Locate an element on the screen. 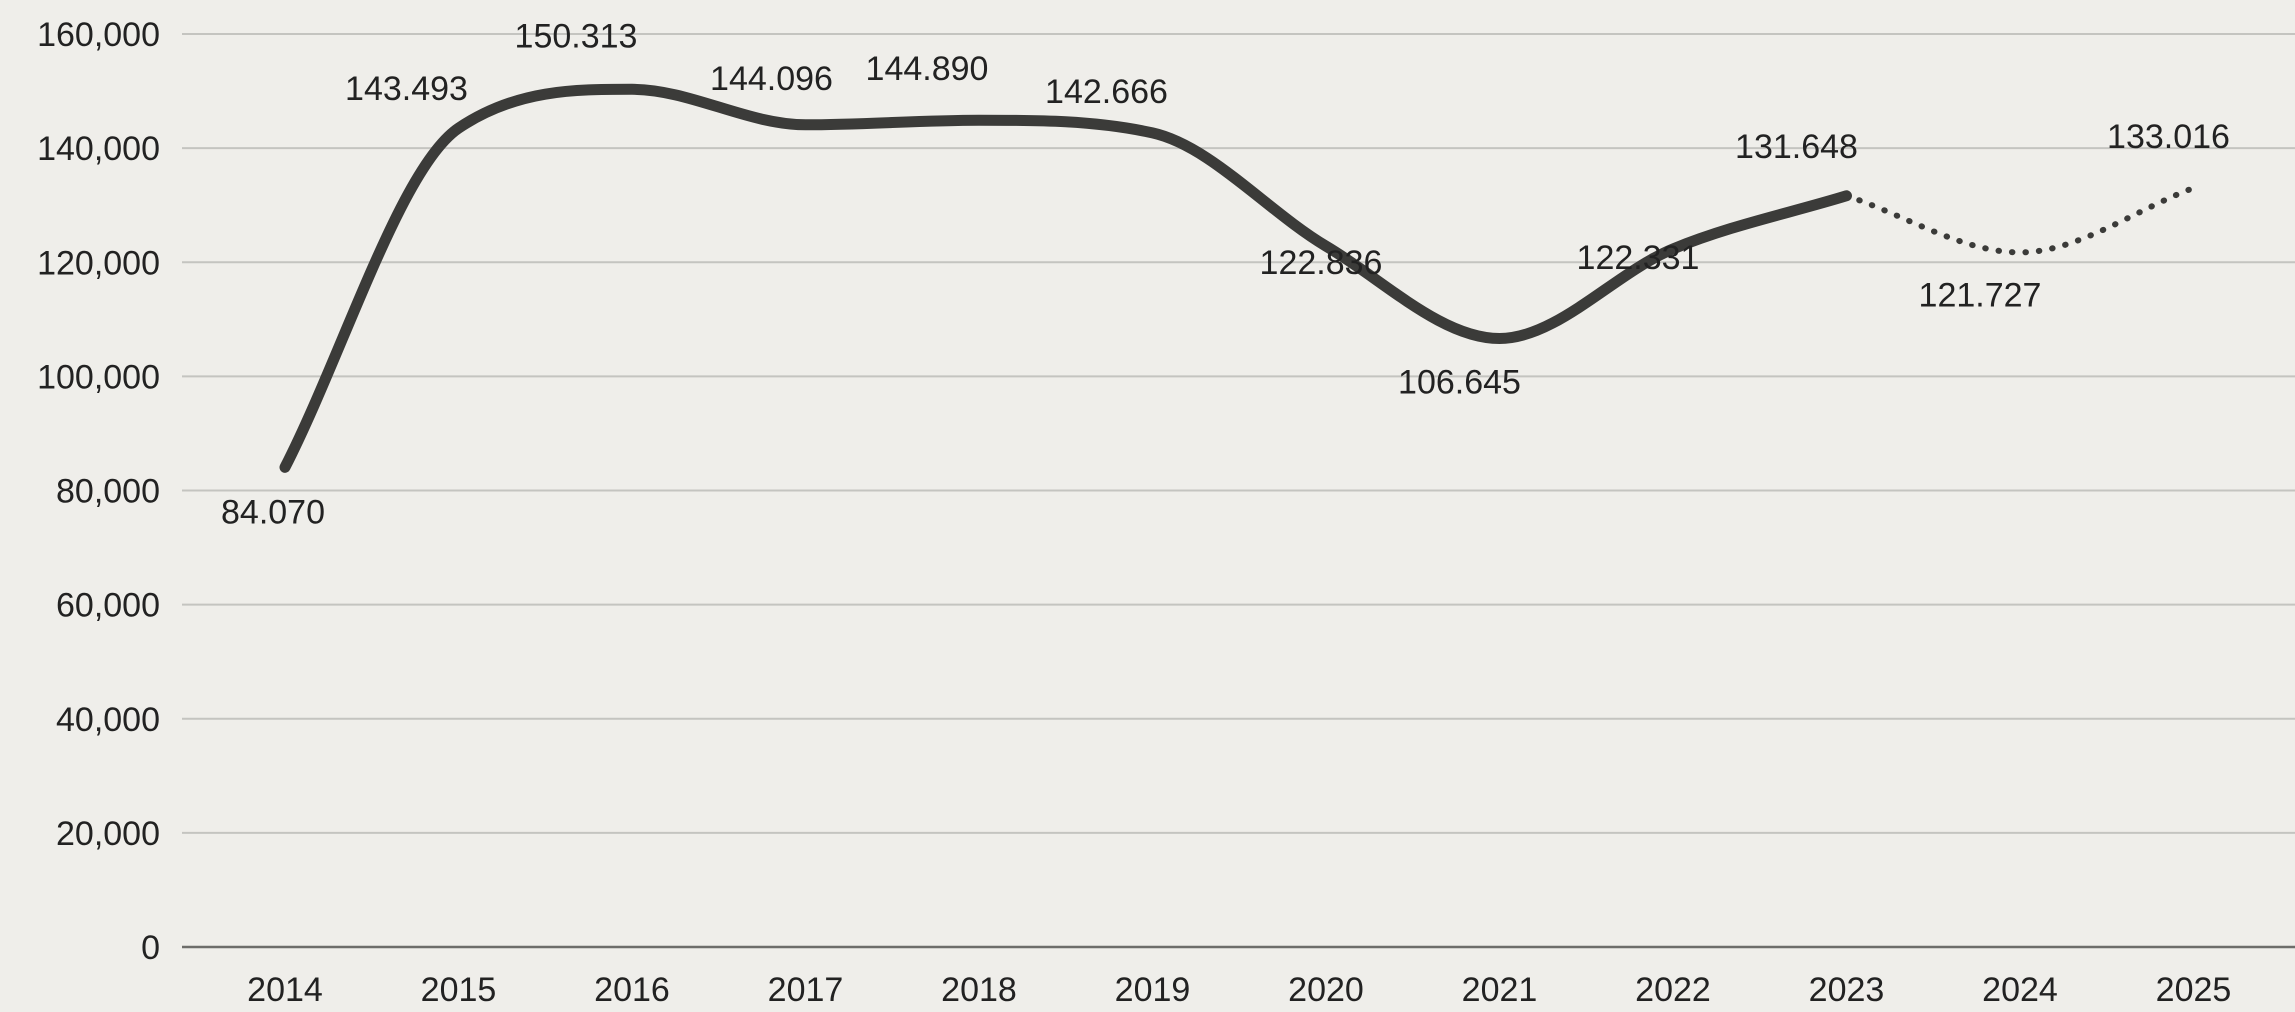 This screenshot has width=2295, height=1012. x-tick-label: 2014 is located at coordinates (285, 990).